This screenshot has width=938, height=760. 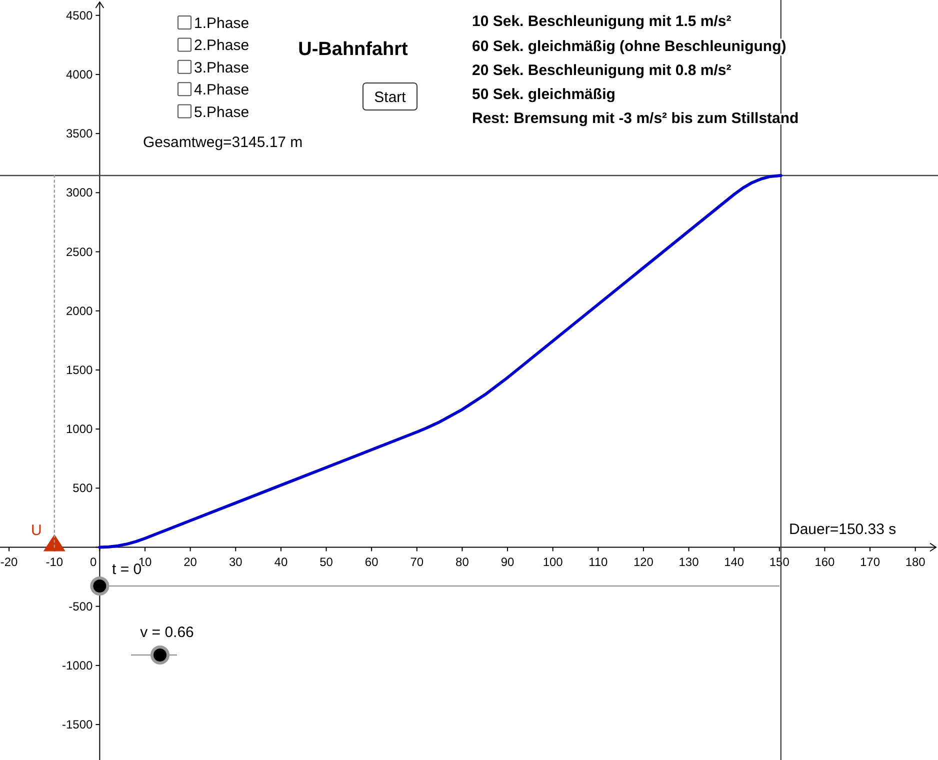 What do you see at coordinates (598, 562) in the screenshot?
I see `x-tick-label: 110` at bounding box center [598, 562].